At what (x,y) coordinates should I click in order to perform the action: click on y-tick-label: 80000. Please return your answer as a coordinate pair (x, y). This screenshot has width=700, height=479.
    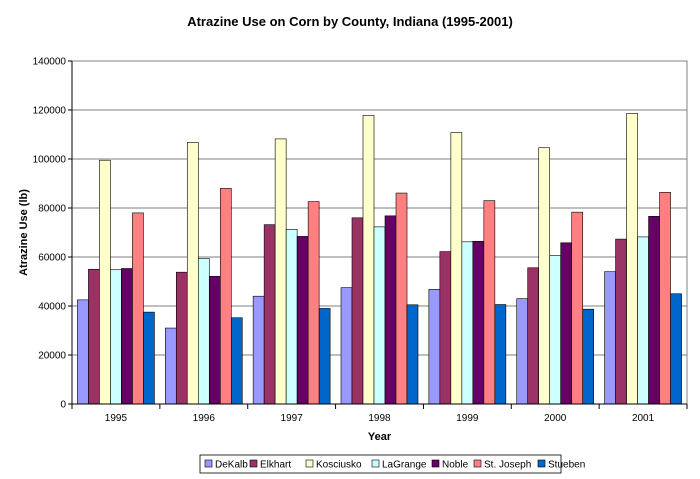
    Looking at the image, I should click on (52, 209).